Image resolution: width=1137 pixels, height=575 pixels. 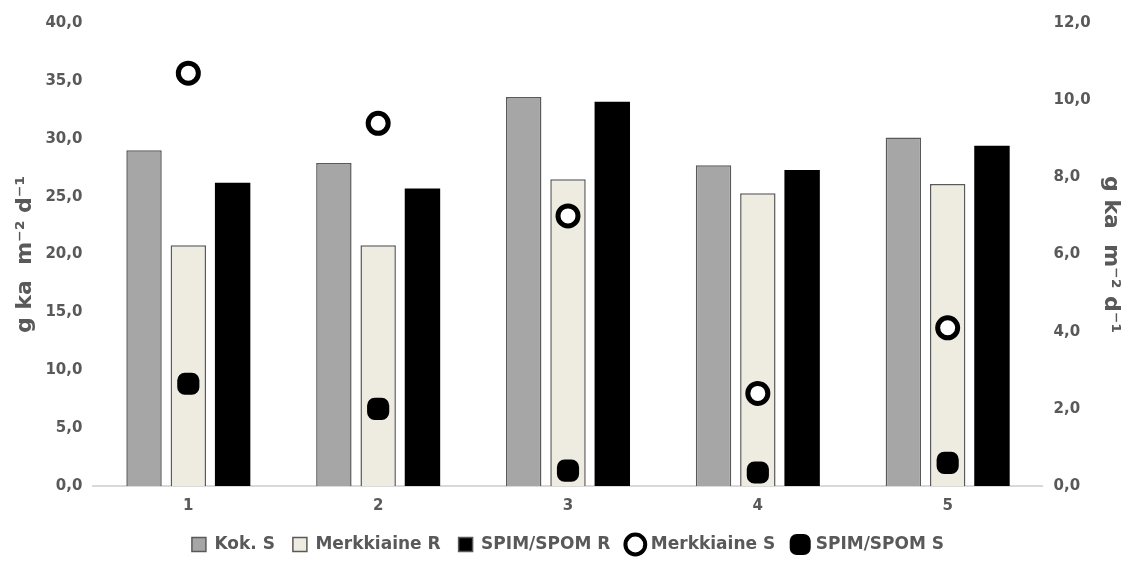 What do you see at coordinates (713, 542) in the screenshot?
I see `legend-label: Merkkiaine S` at bounding box center [713, 542].